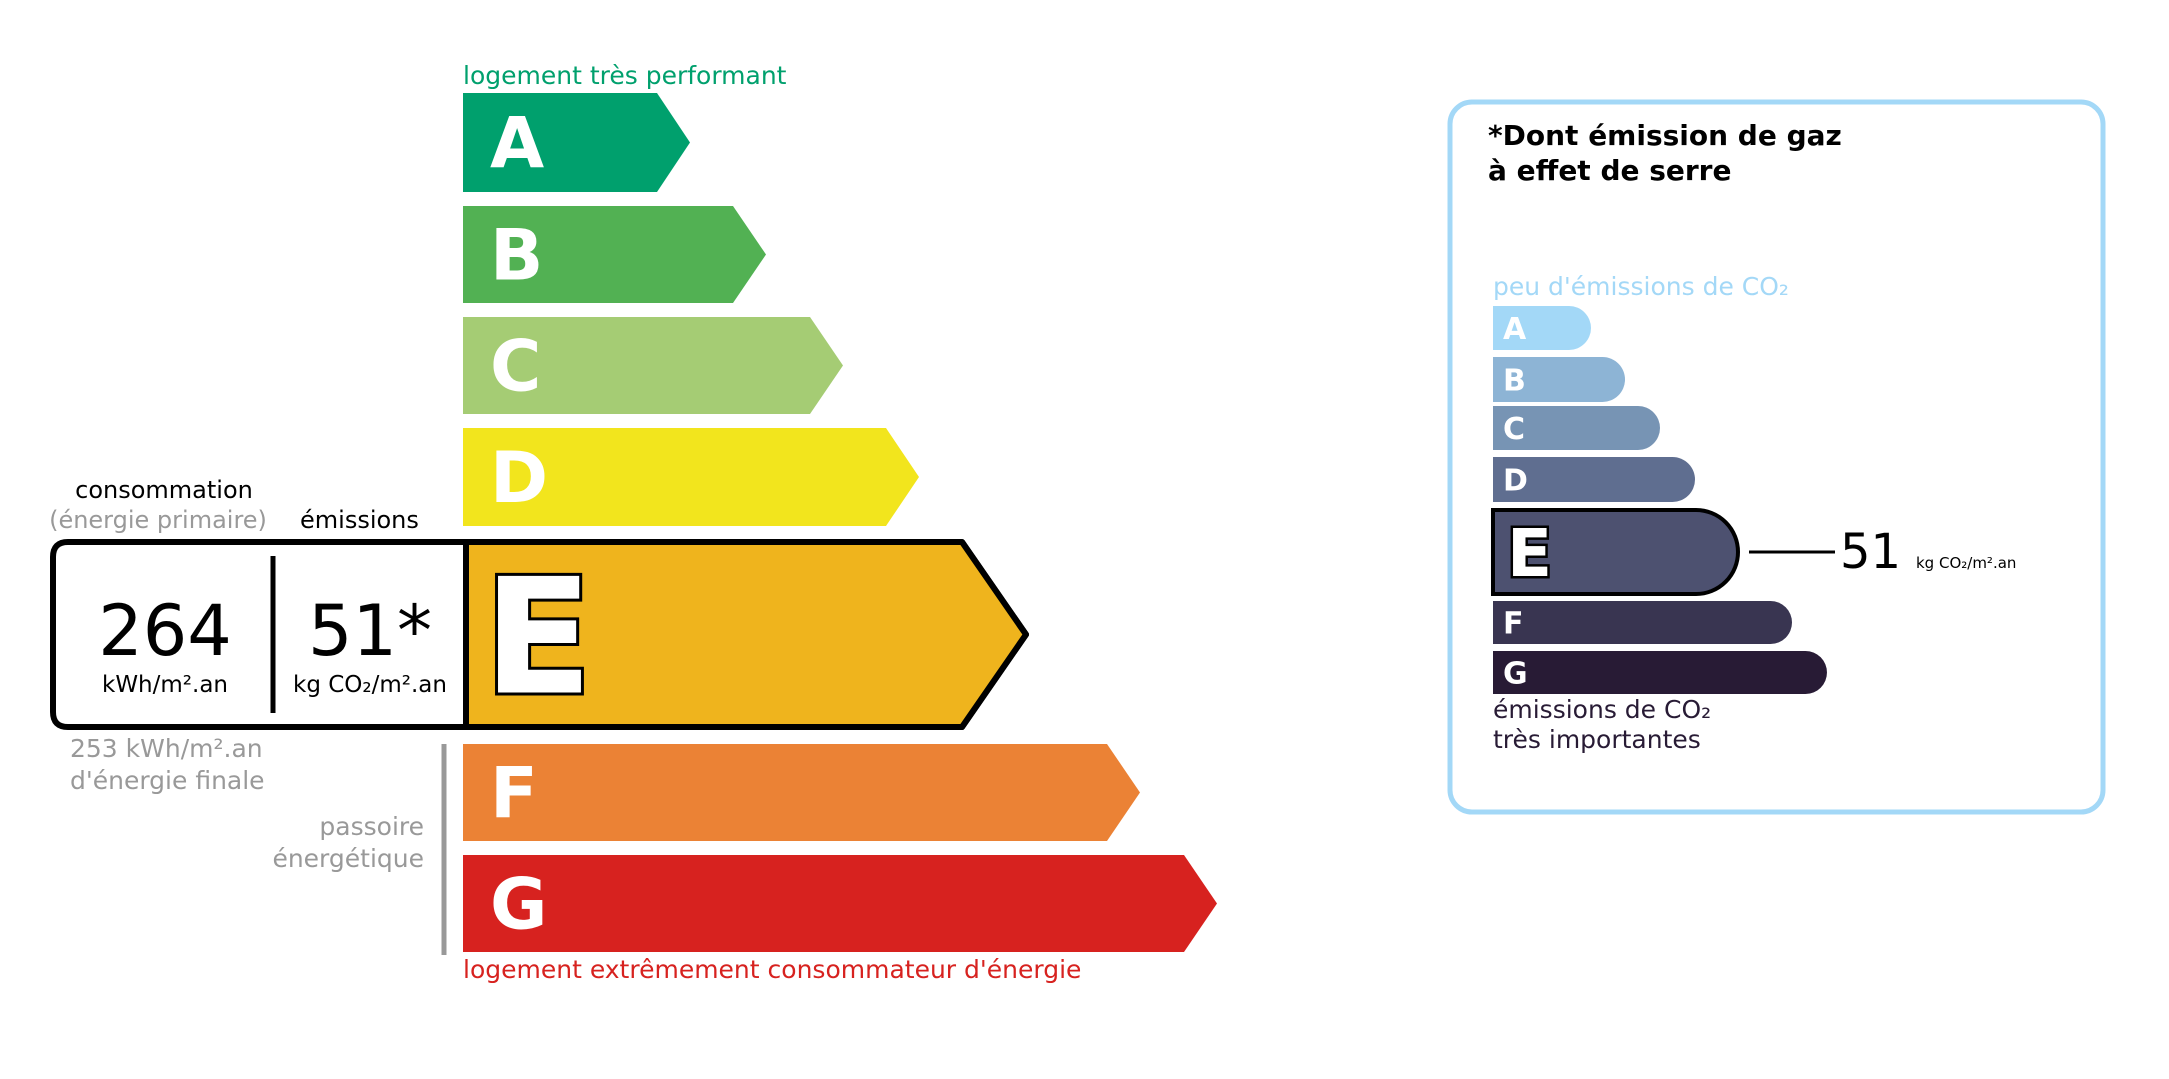  What do you see at coordinates (1559, 379) in the screenshot?
I see `ges-bar-b` at bounding box center [1559, 379].